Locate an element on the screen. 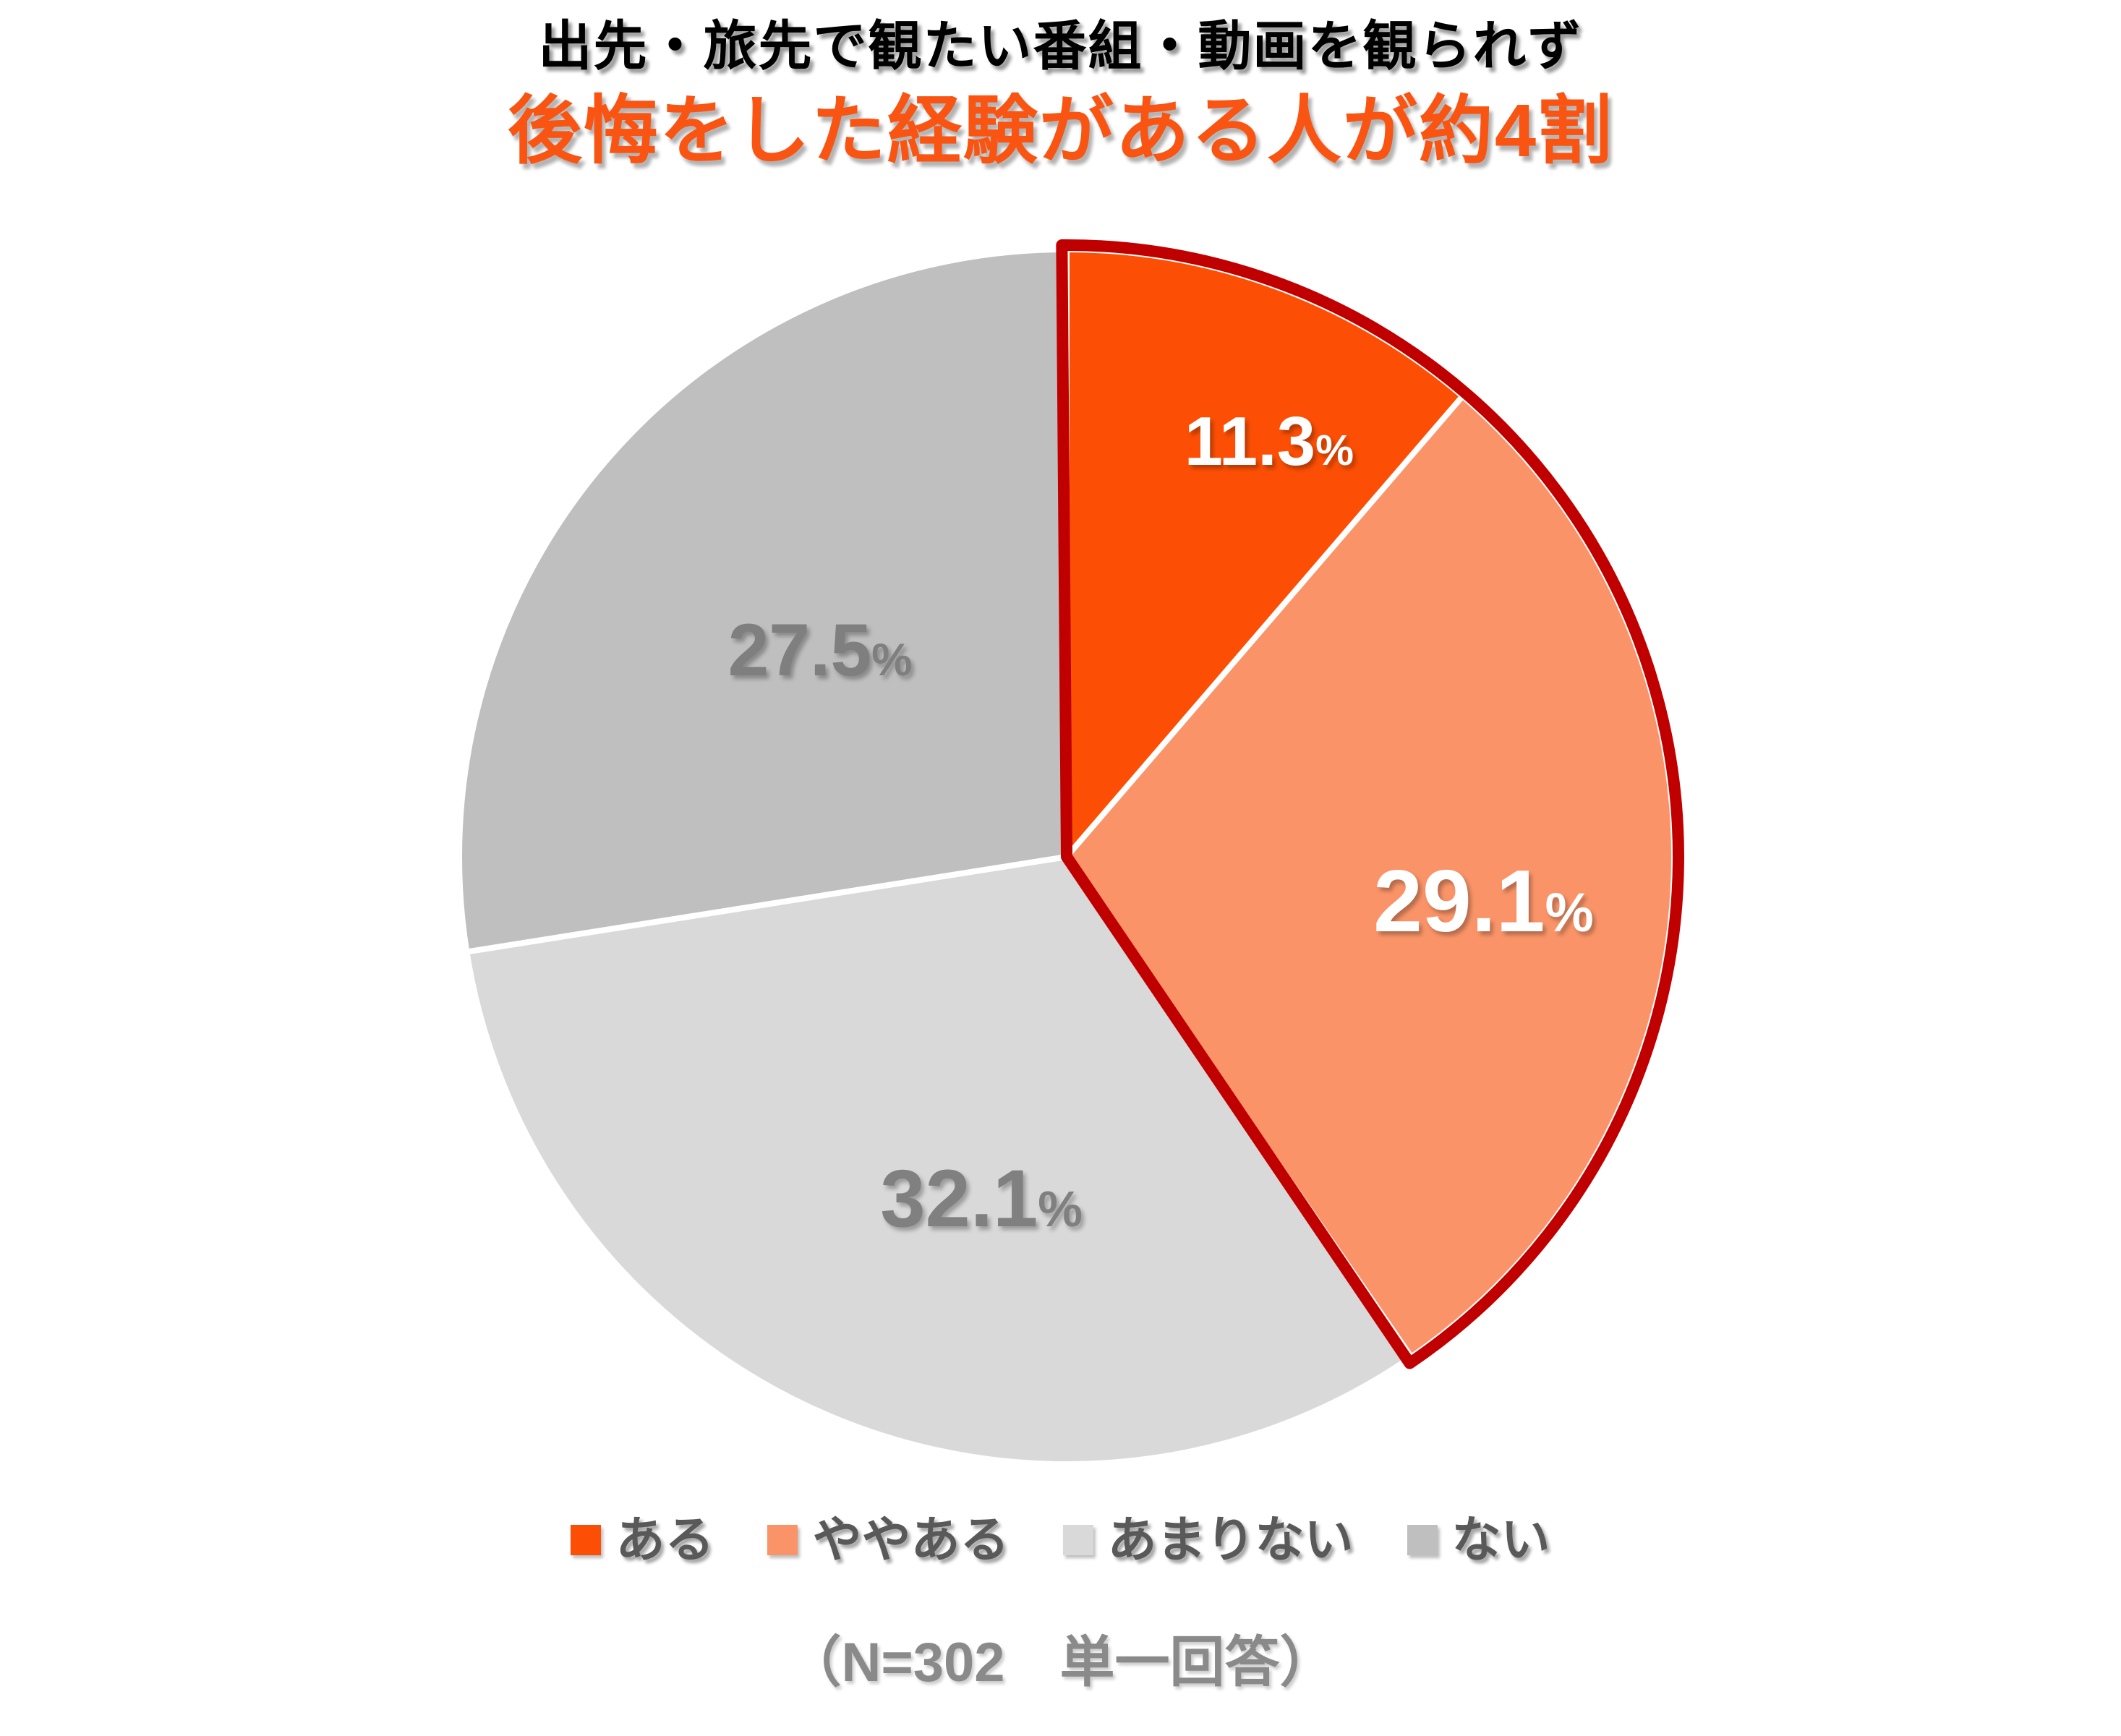 This screenshot has height=1736, width=2121. title-block: 出先・旅先で観たい番組・動画を観られず 後悔をした経験がある人が約4割 is located at coordinates (1060, 95).